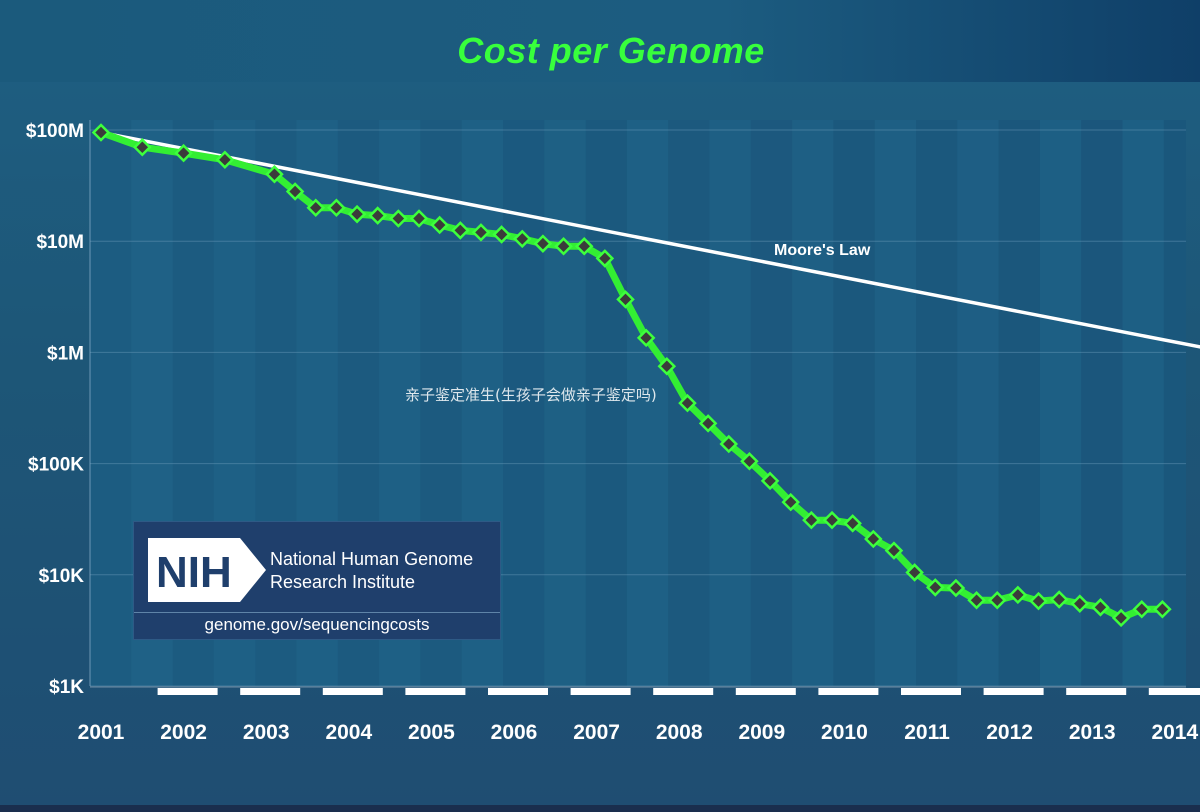  Describe the element at coordinates (56, 465) in the screenshot. I see `y-tick-label: $100K` at that location.